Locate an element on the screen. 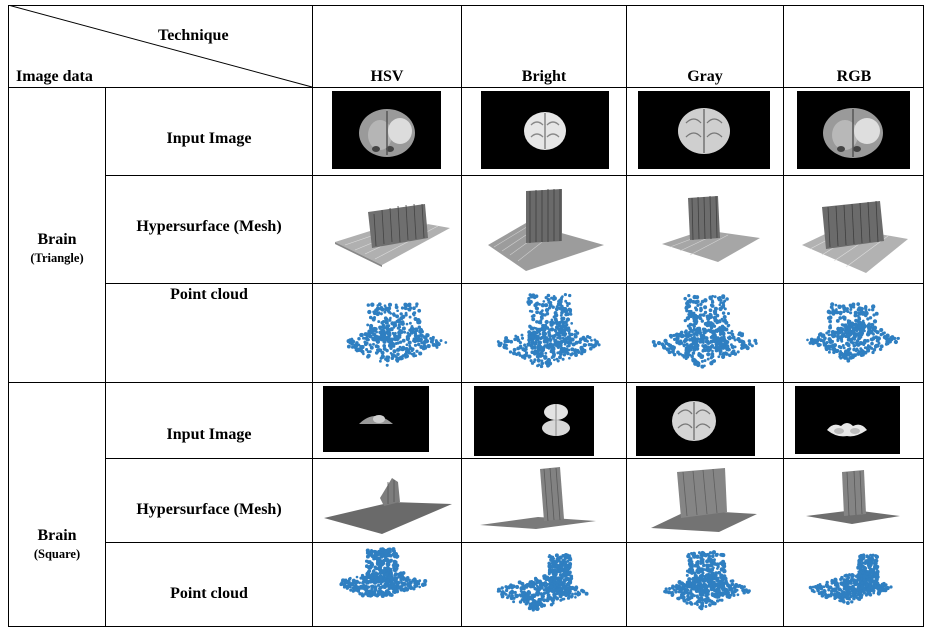  header-diagonal is located at coordinates (160, 46).